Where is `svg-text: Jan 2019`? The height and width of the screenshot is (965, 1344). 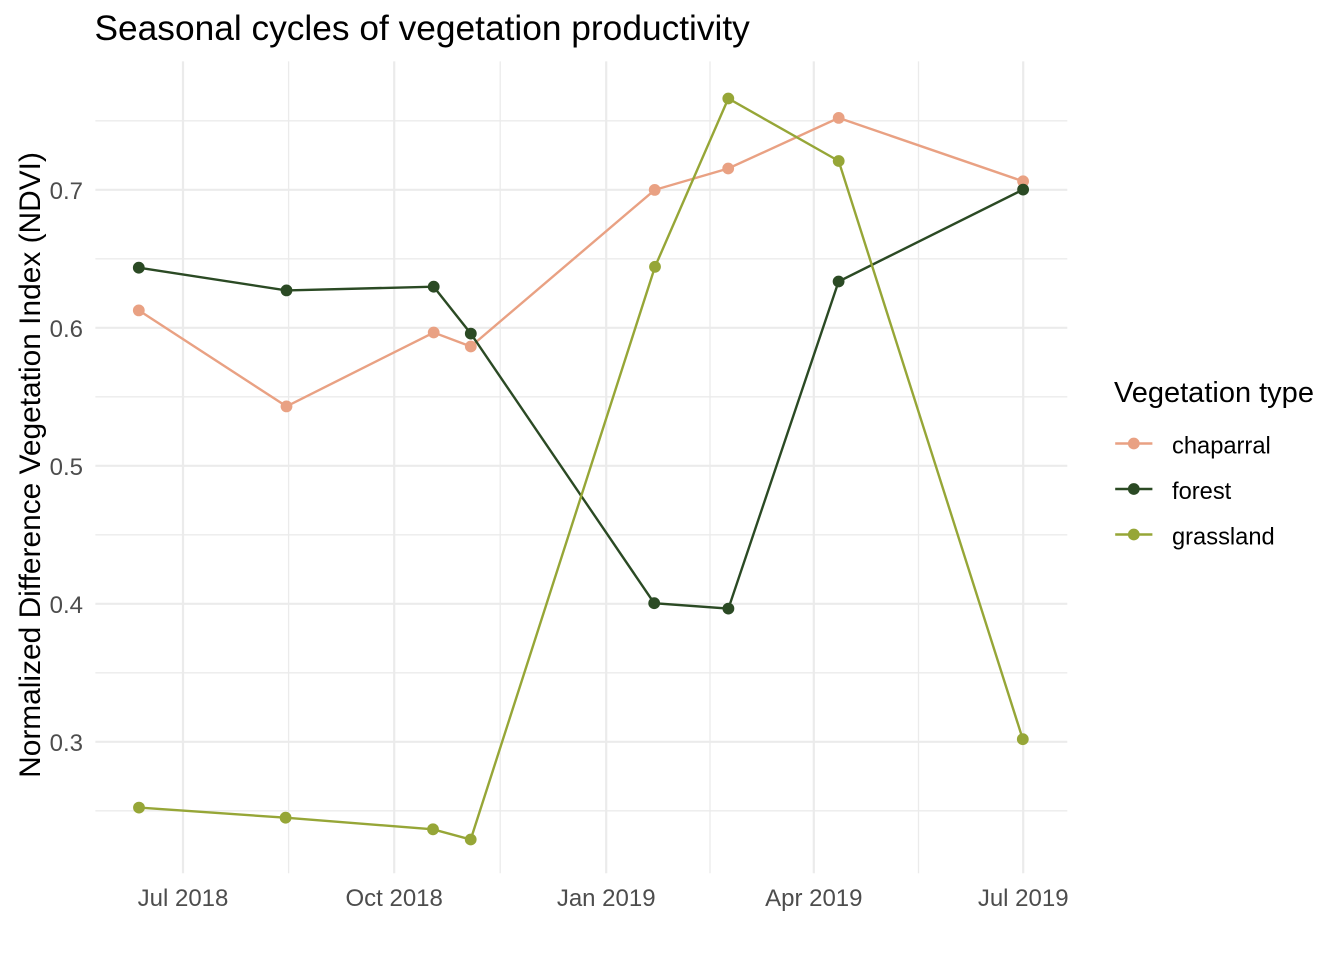 svg-text: Jan 2019 is located at coordinates (606, 898).